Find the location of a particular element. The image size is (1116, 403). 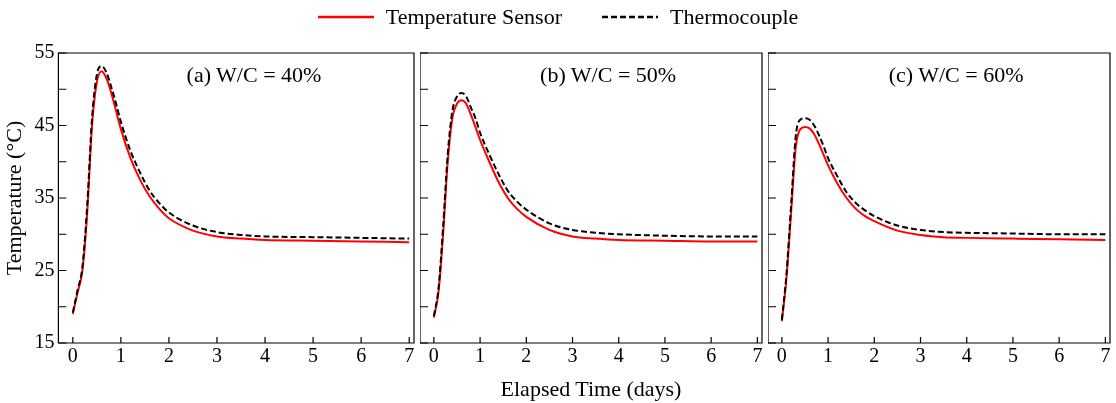

annotation: (a) W/C = 40% is located at coordinates (254, 74).